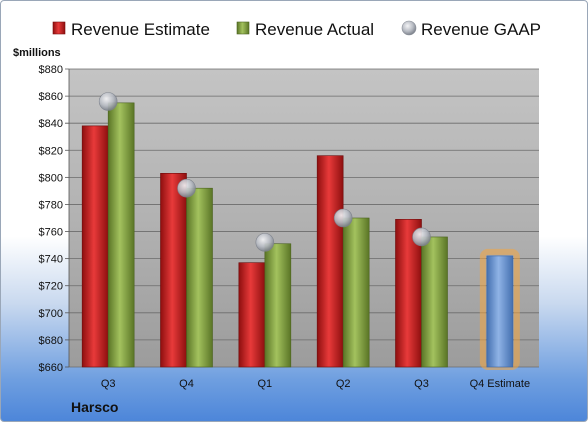 The image size is (588, 422). Describe the element at coordinates (94, 407) in the screenshot. I see `company-name: Harsco` at that location.